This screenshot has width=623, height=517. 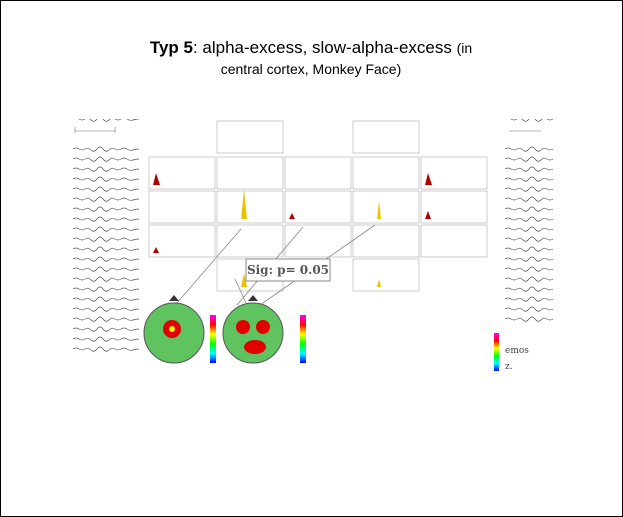 What do you see at coordinates (102, 250) in the screenshot?
I see `eeg-traces-left` at bounding box center [102, 250].